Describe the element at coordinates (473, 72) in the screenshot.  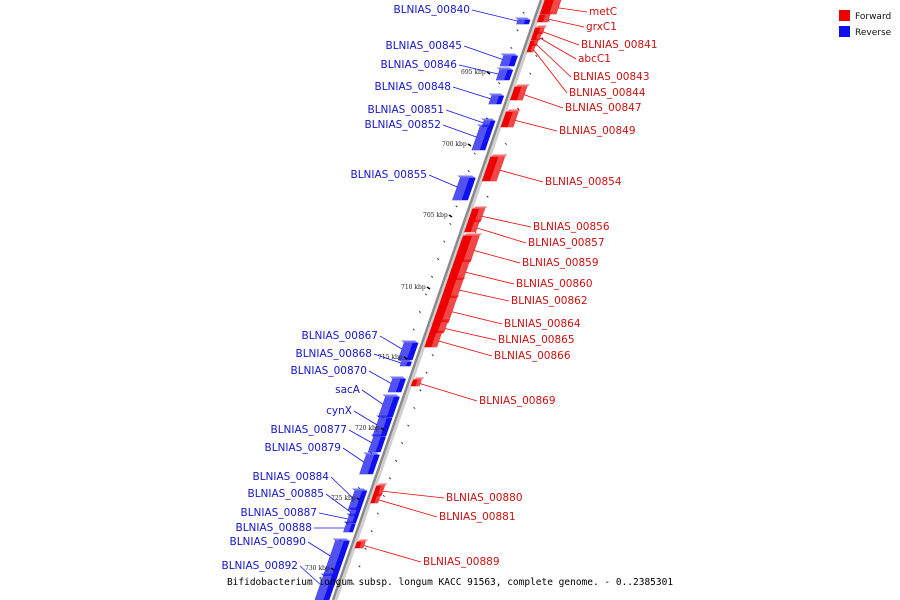
I see `kbp-tick-label: 695 kbp` at that location.